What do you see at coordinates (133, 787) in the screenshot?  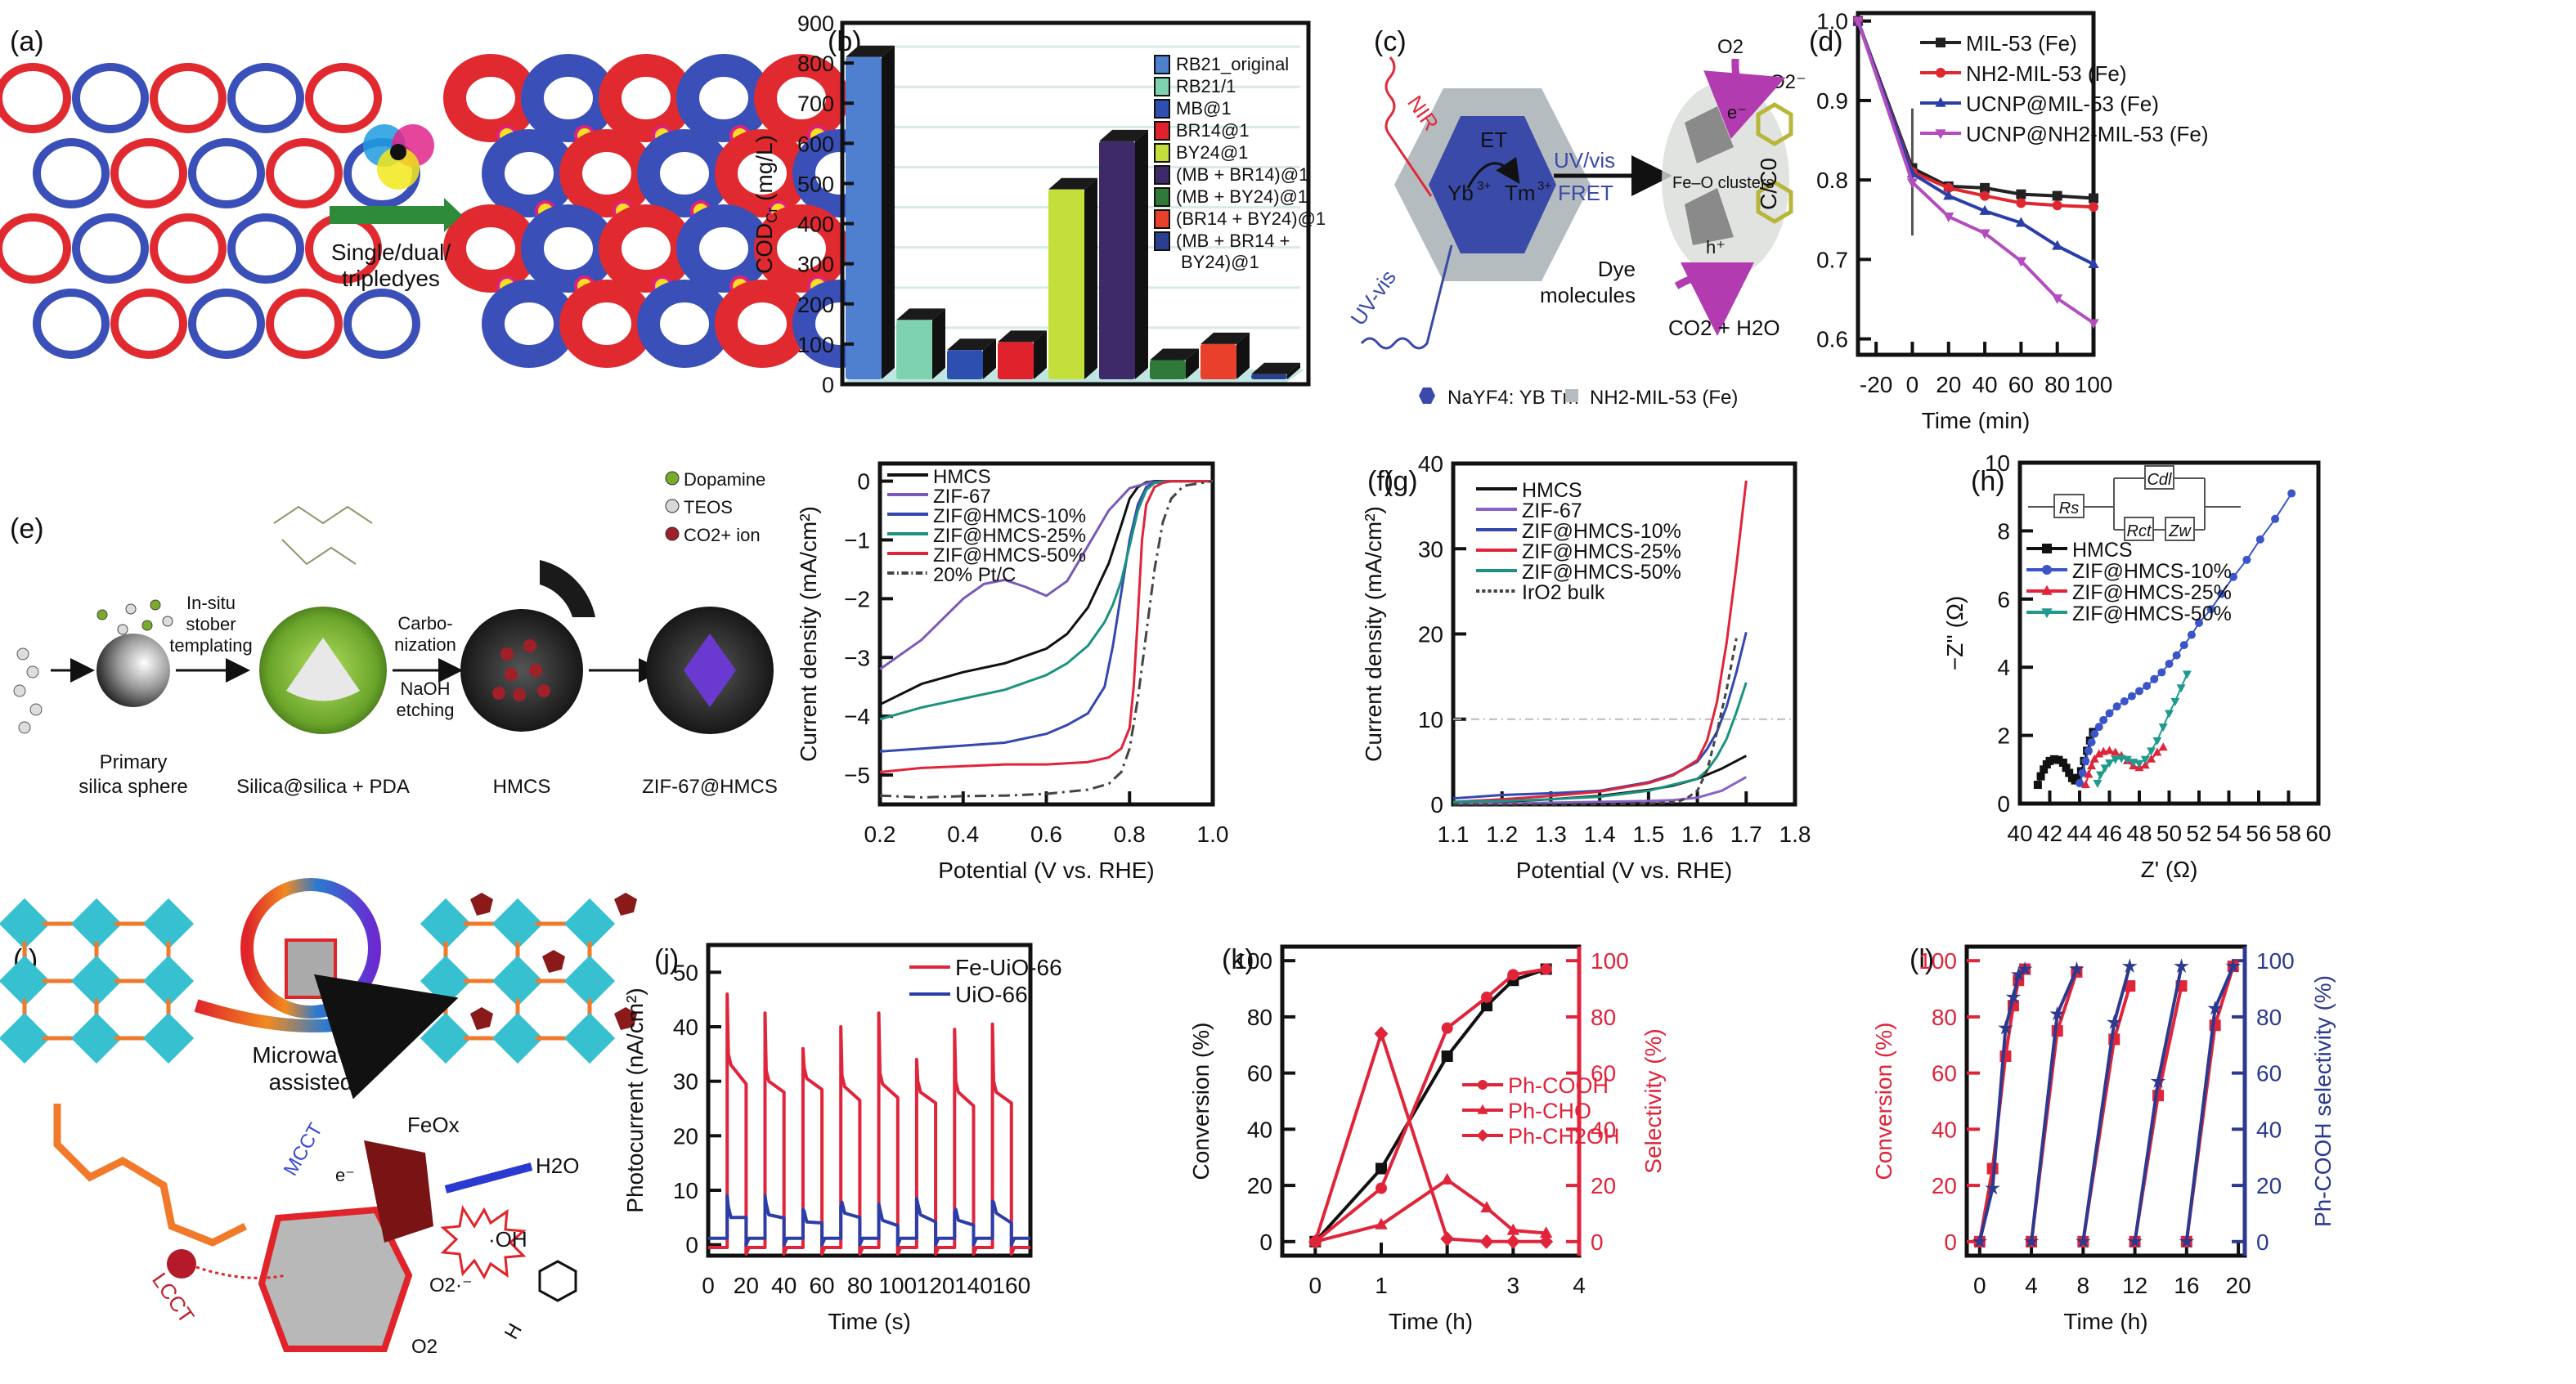 I see `stage-label: silica sphere` at bounding box center [133, 787].